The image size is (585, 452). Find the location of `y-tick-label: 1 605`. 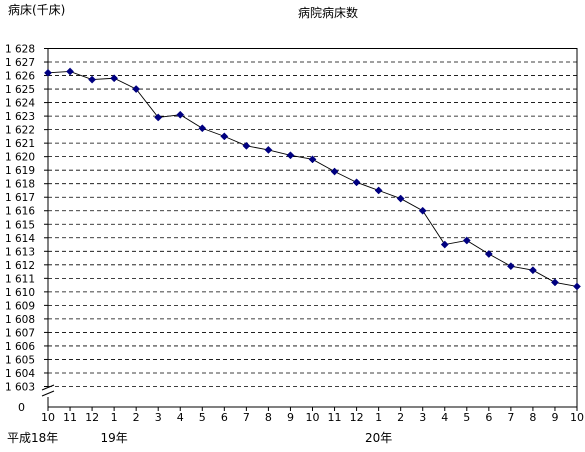

y-tick-label: 1 605 is located at coordinates (20, 360).